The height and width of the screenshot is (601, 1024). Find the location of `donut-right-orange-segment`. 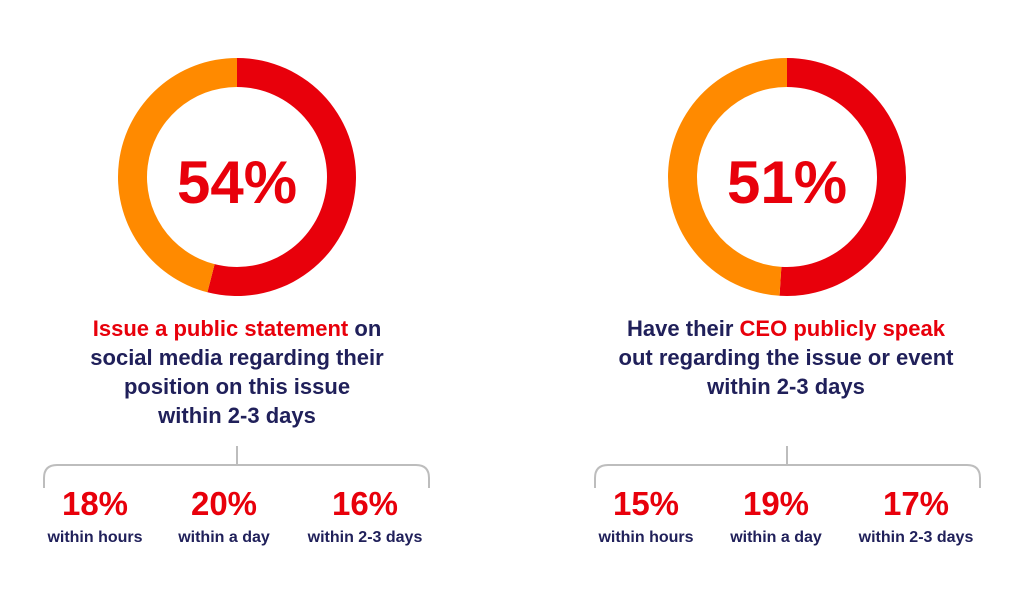

donut-right-orange-segment is located at coordinates (727, 177).